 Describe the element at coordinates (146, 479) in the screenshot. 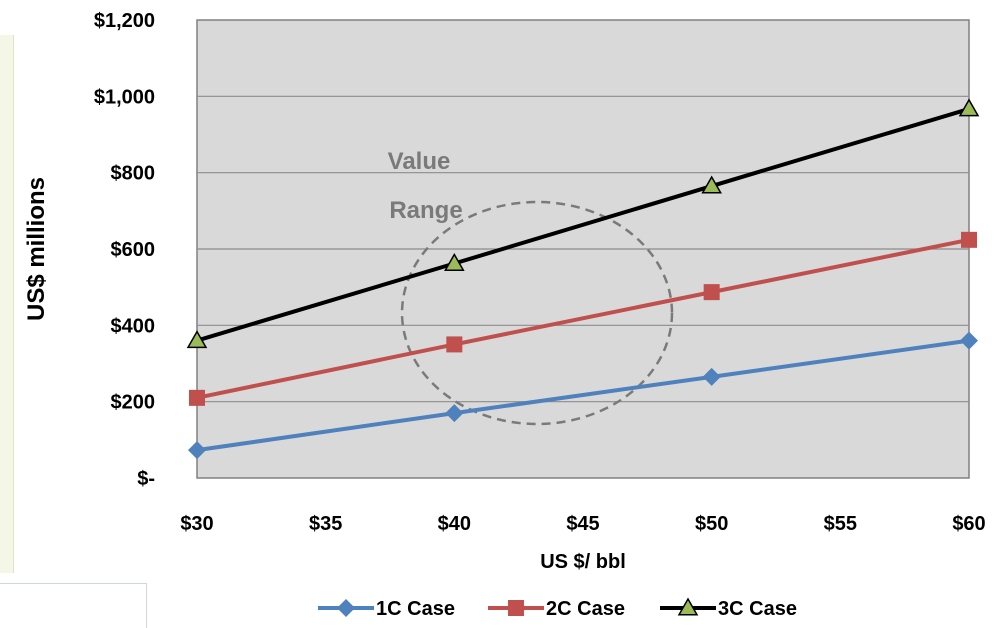

I see `y-tick-label: $-` at that location.